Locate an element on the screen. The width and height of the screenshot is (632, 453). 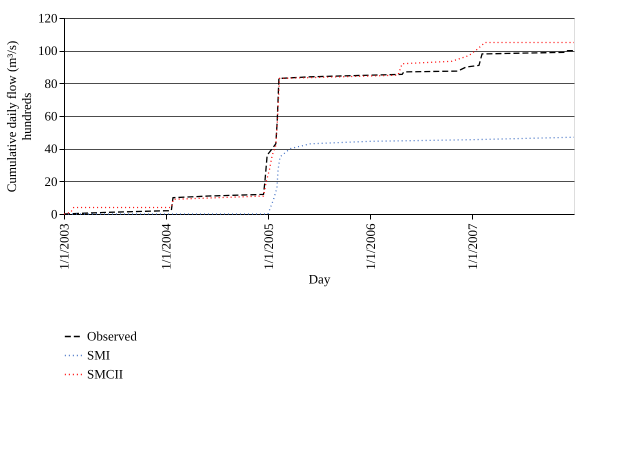
legend-label: SMCII is located at coordinates (105, 374).